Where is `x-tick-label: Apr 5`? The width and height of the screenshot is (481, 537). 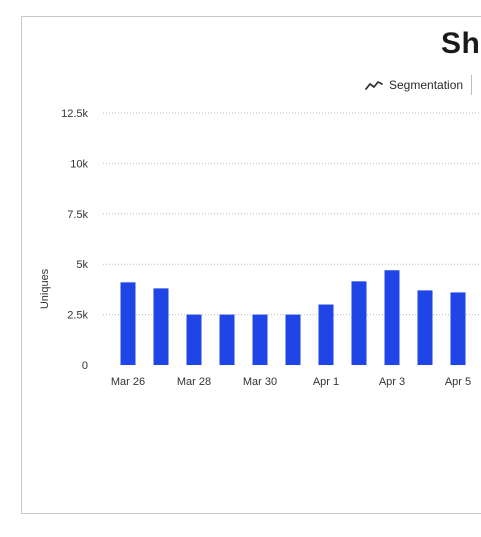
x-tick-label: Apr 5 is located at coordinates (458, 382).